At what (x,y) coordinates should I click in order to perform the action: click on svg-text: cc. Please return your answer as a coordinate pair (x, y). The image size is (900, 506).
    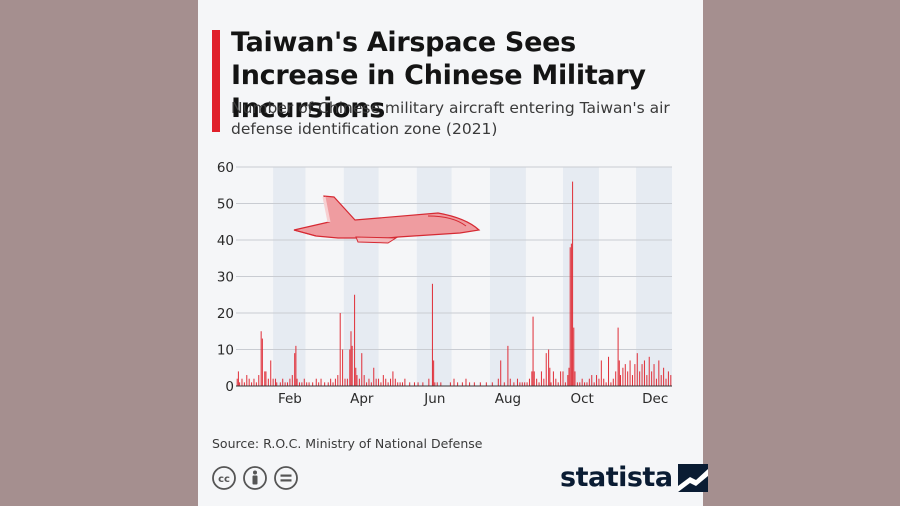
    Looking at the image, I should click on (224, 479).